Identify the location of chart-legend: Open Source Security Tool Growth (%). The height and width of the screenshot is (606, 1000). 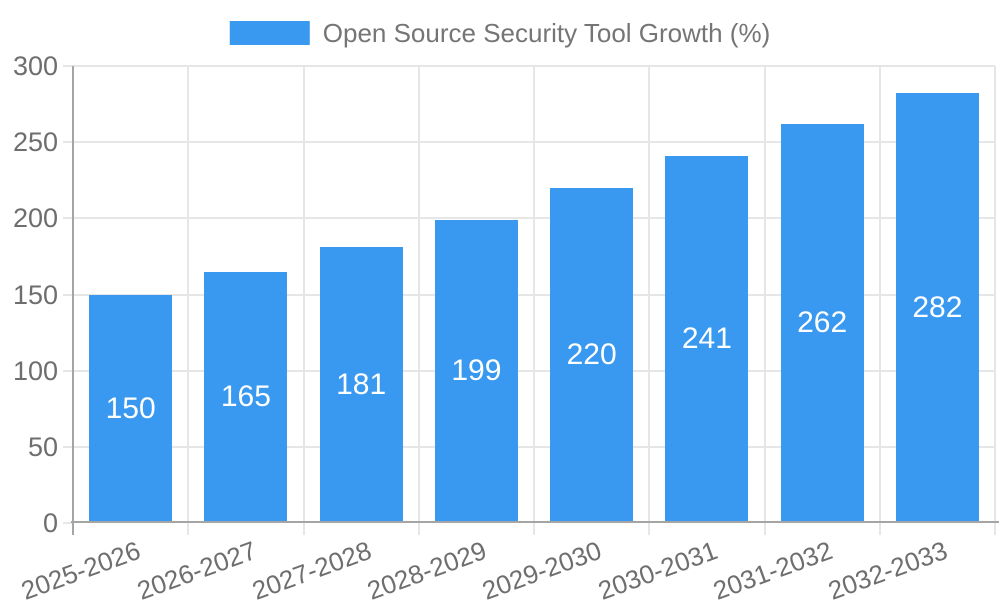
(500, 33).